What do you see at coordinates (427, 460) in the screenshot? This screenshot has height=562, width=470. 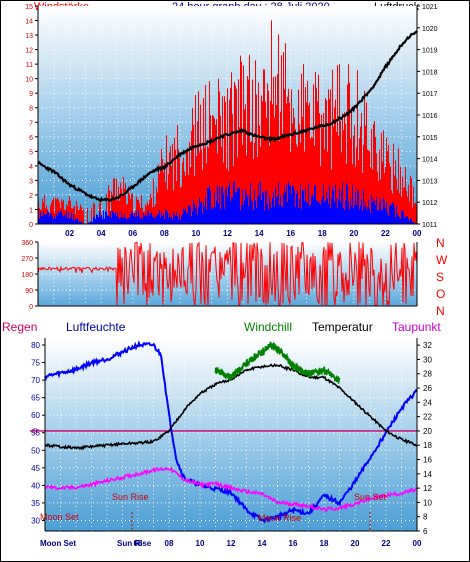 I see `y-right-tick-label: 16` at bounding box center [427, 460].